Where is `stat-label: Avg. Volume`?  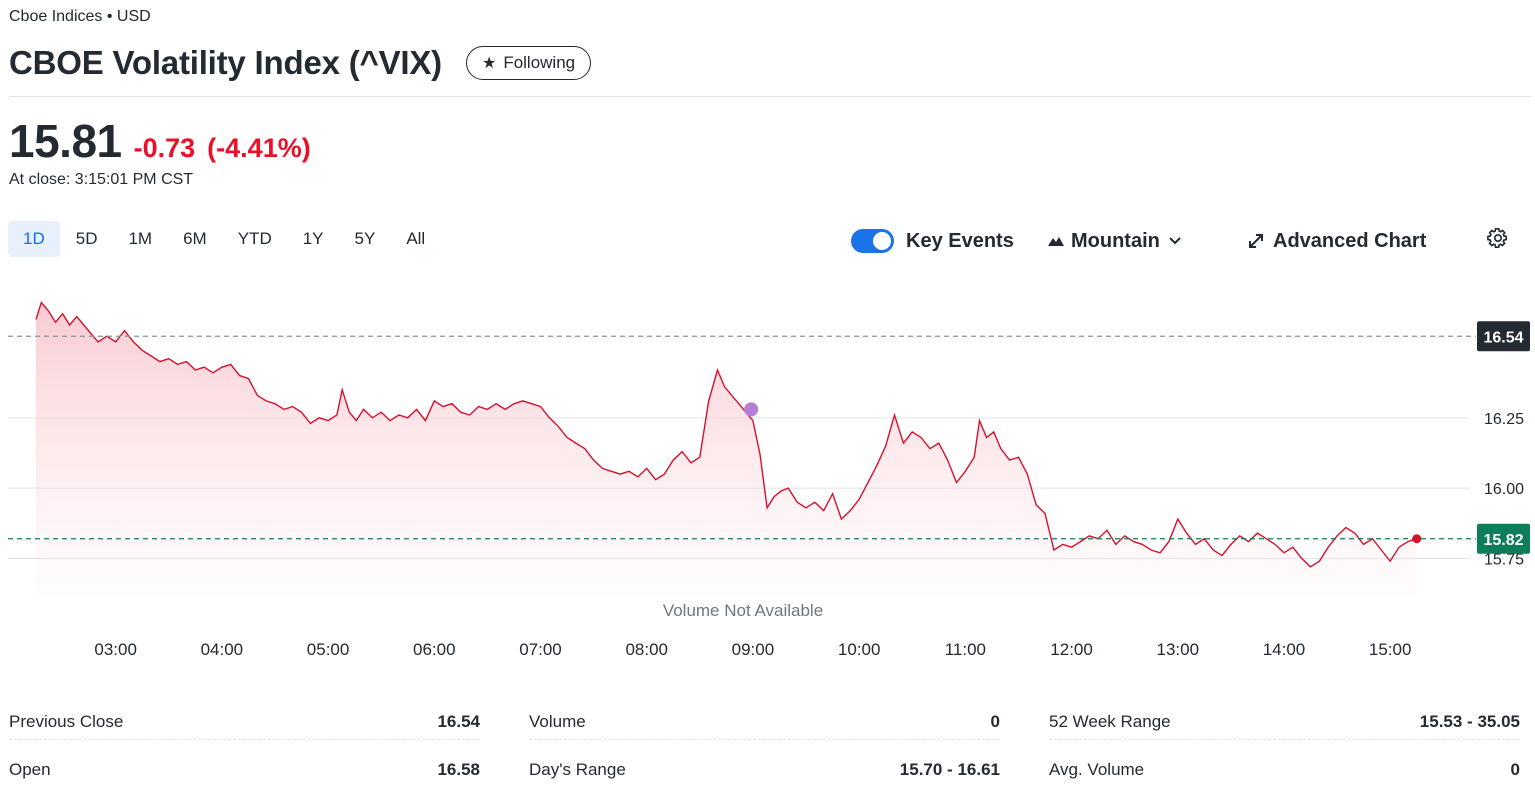 stat-label: Avg. Volume is located at coordinates (1097, 769).